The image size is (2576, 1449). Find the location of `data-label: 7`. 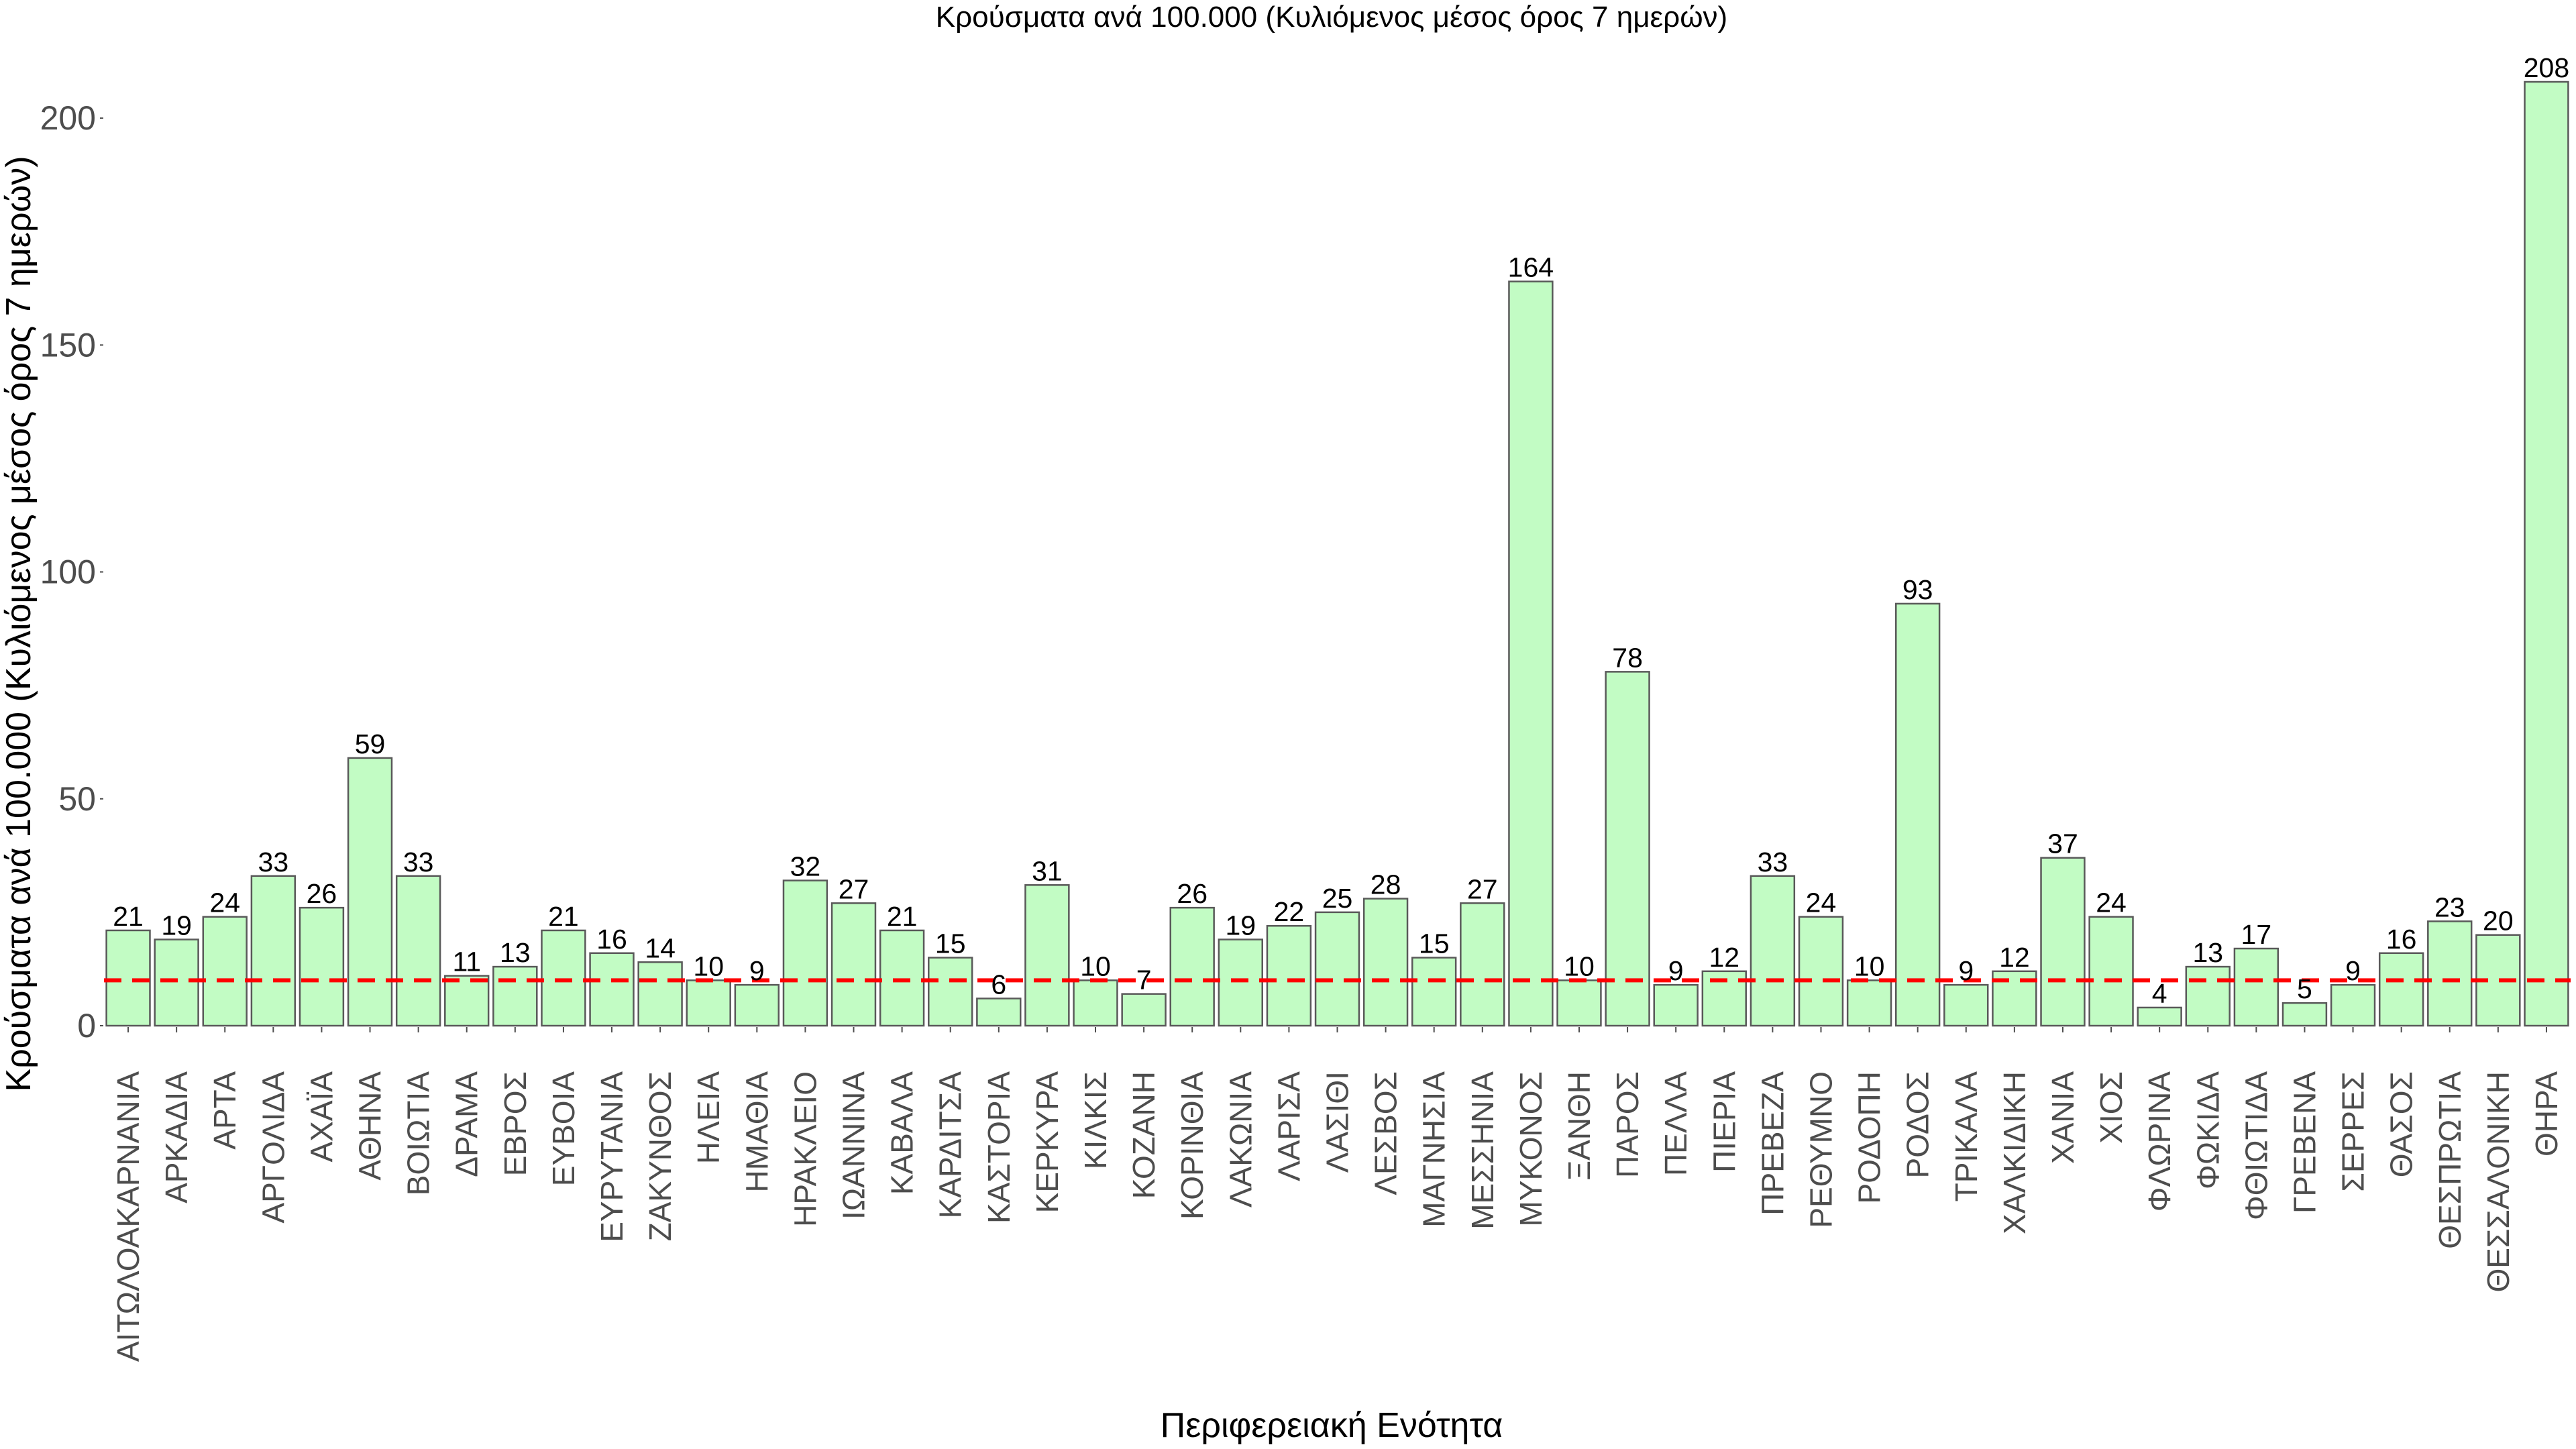

data-label: 7 is located at coordinates (1144, 980).